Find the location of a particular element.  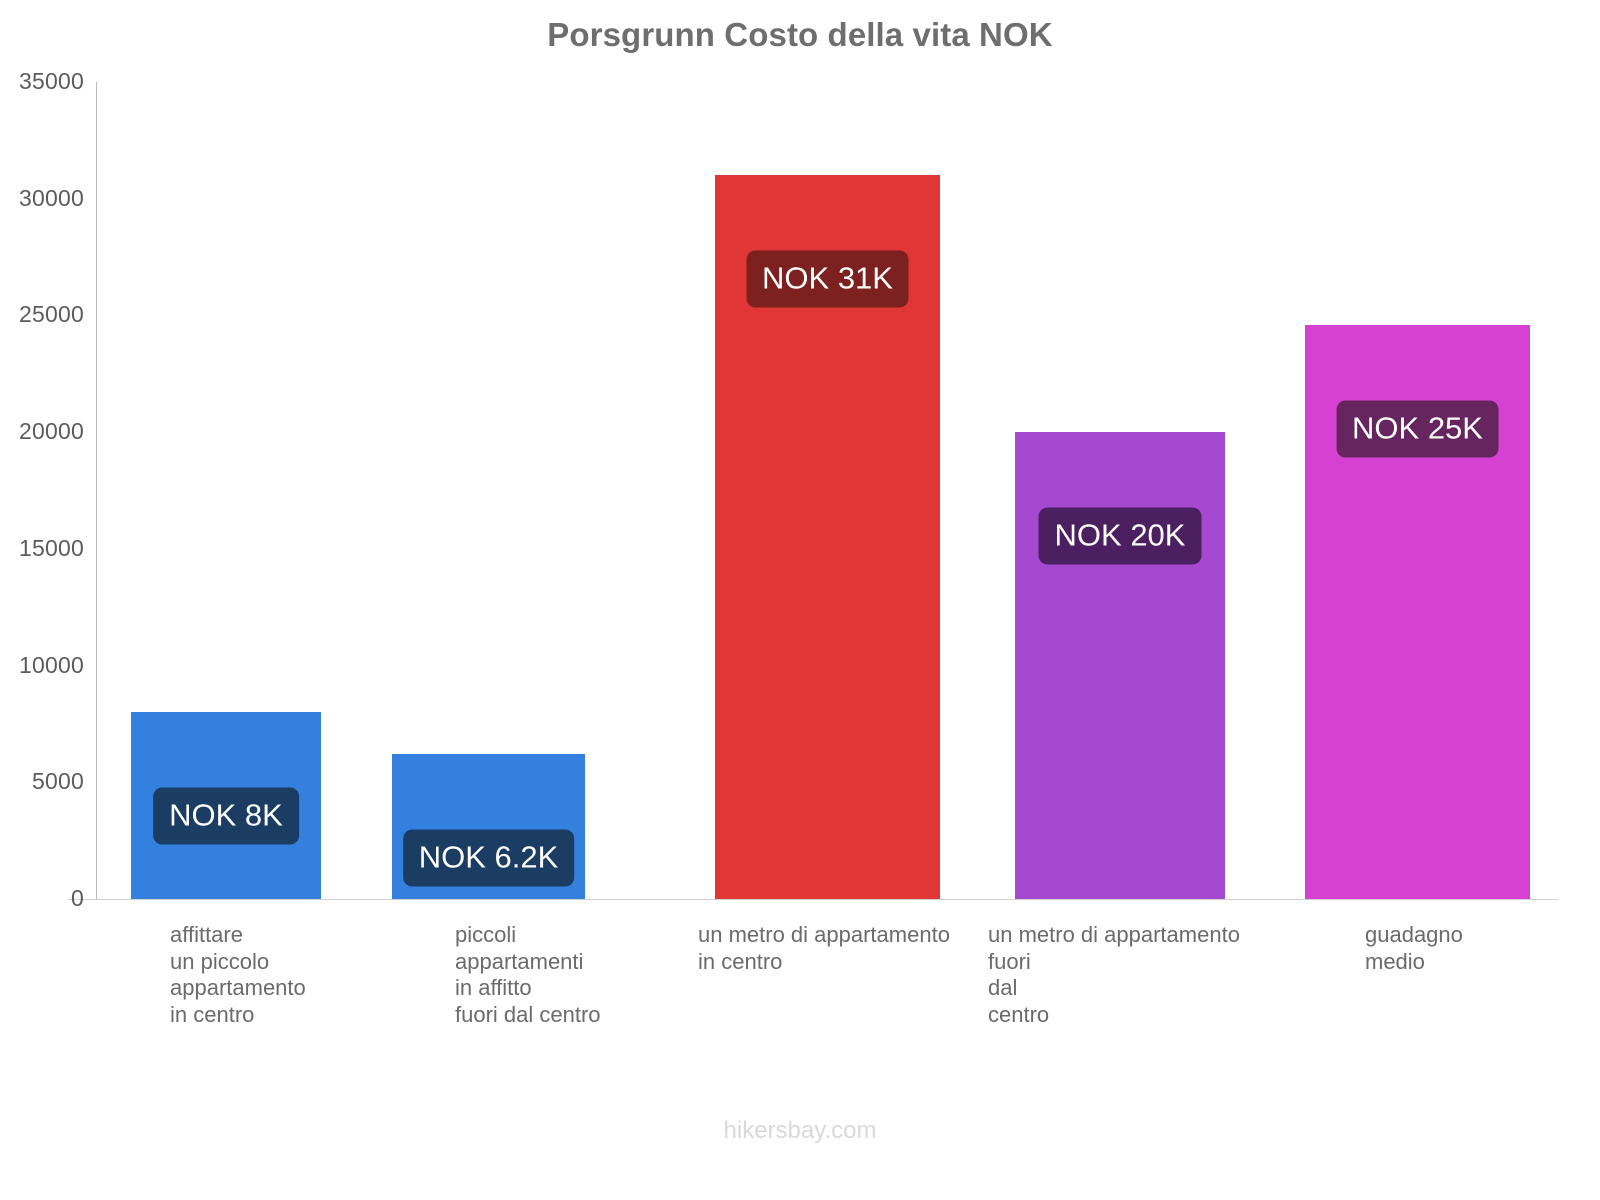

y-axis-tick-label: 20000 is located at coordinates (51, 431).